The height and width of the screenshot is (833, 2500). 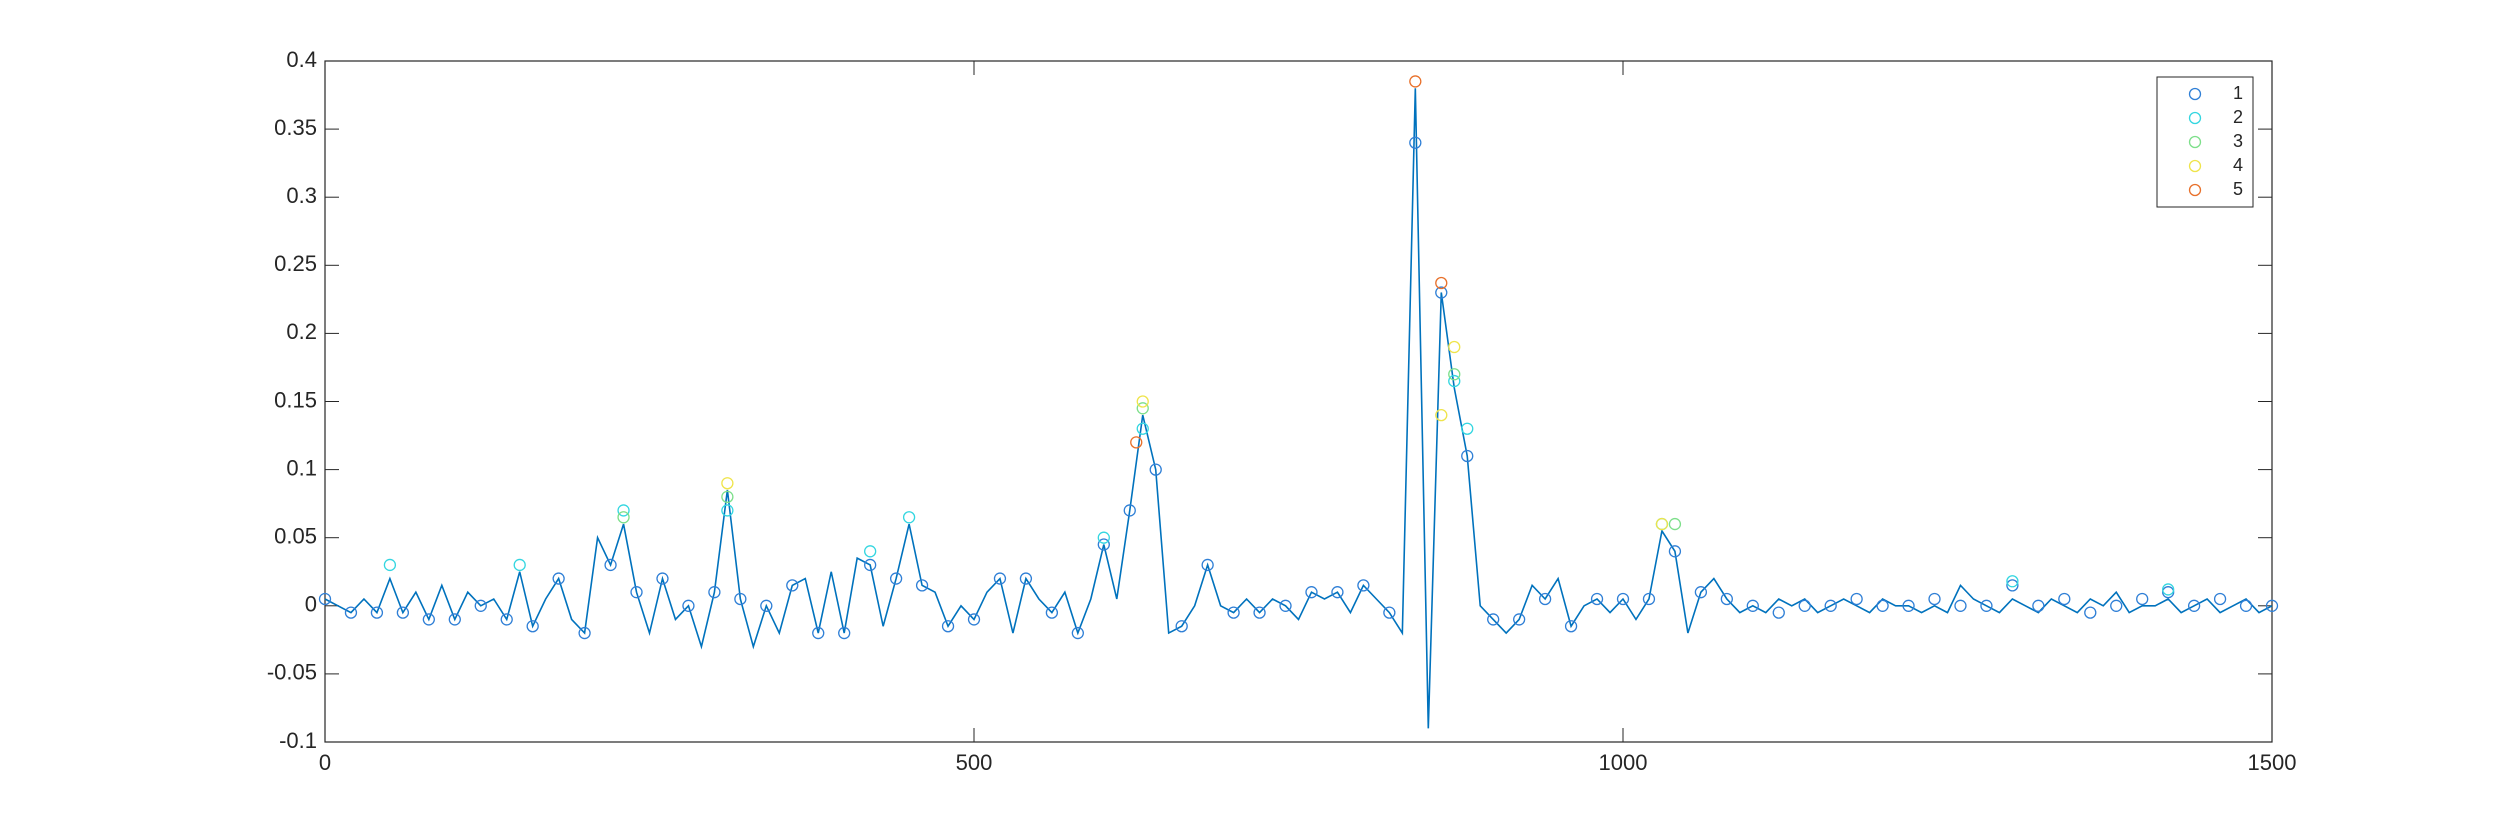 What do you see at coordinates (2272, 762) in the screenshot?
I see `x-tick-label: 1500` at bounding box center [2272, 762].